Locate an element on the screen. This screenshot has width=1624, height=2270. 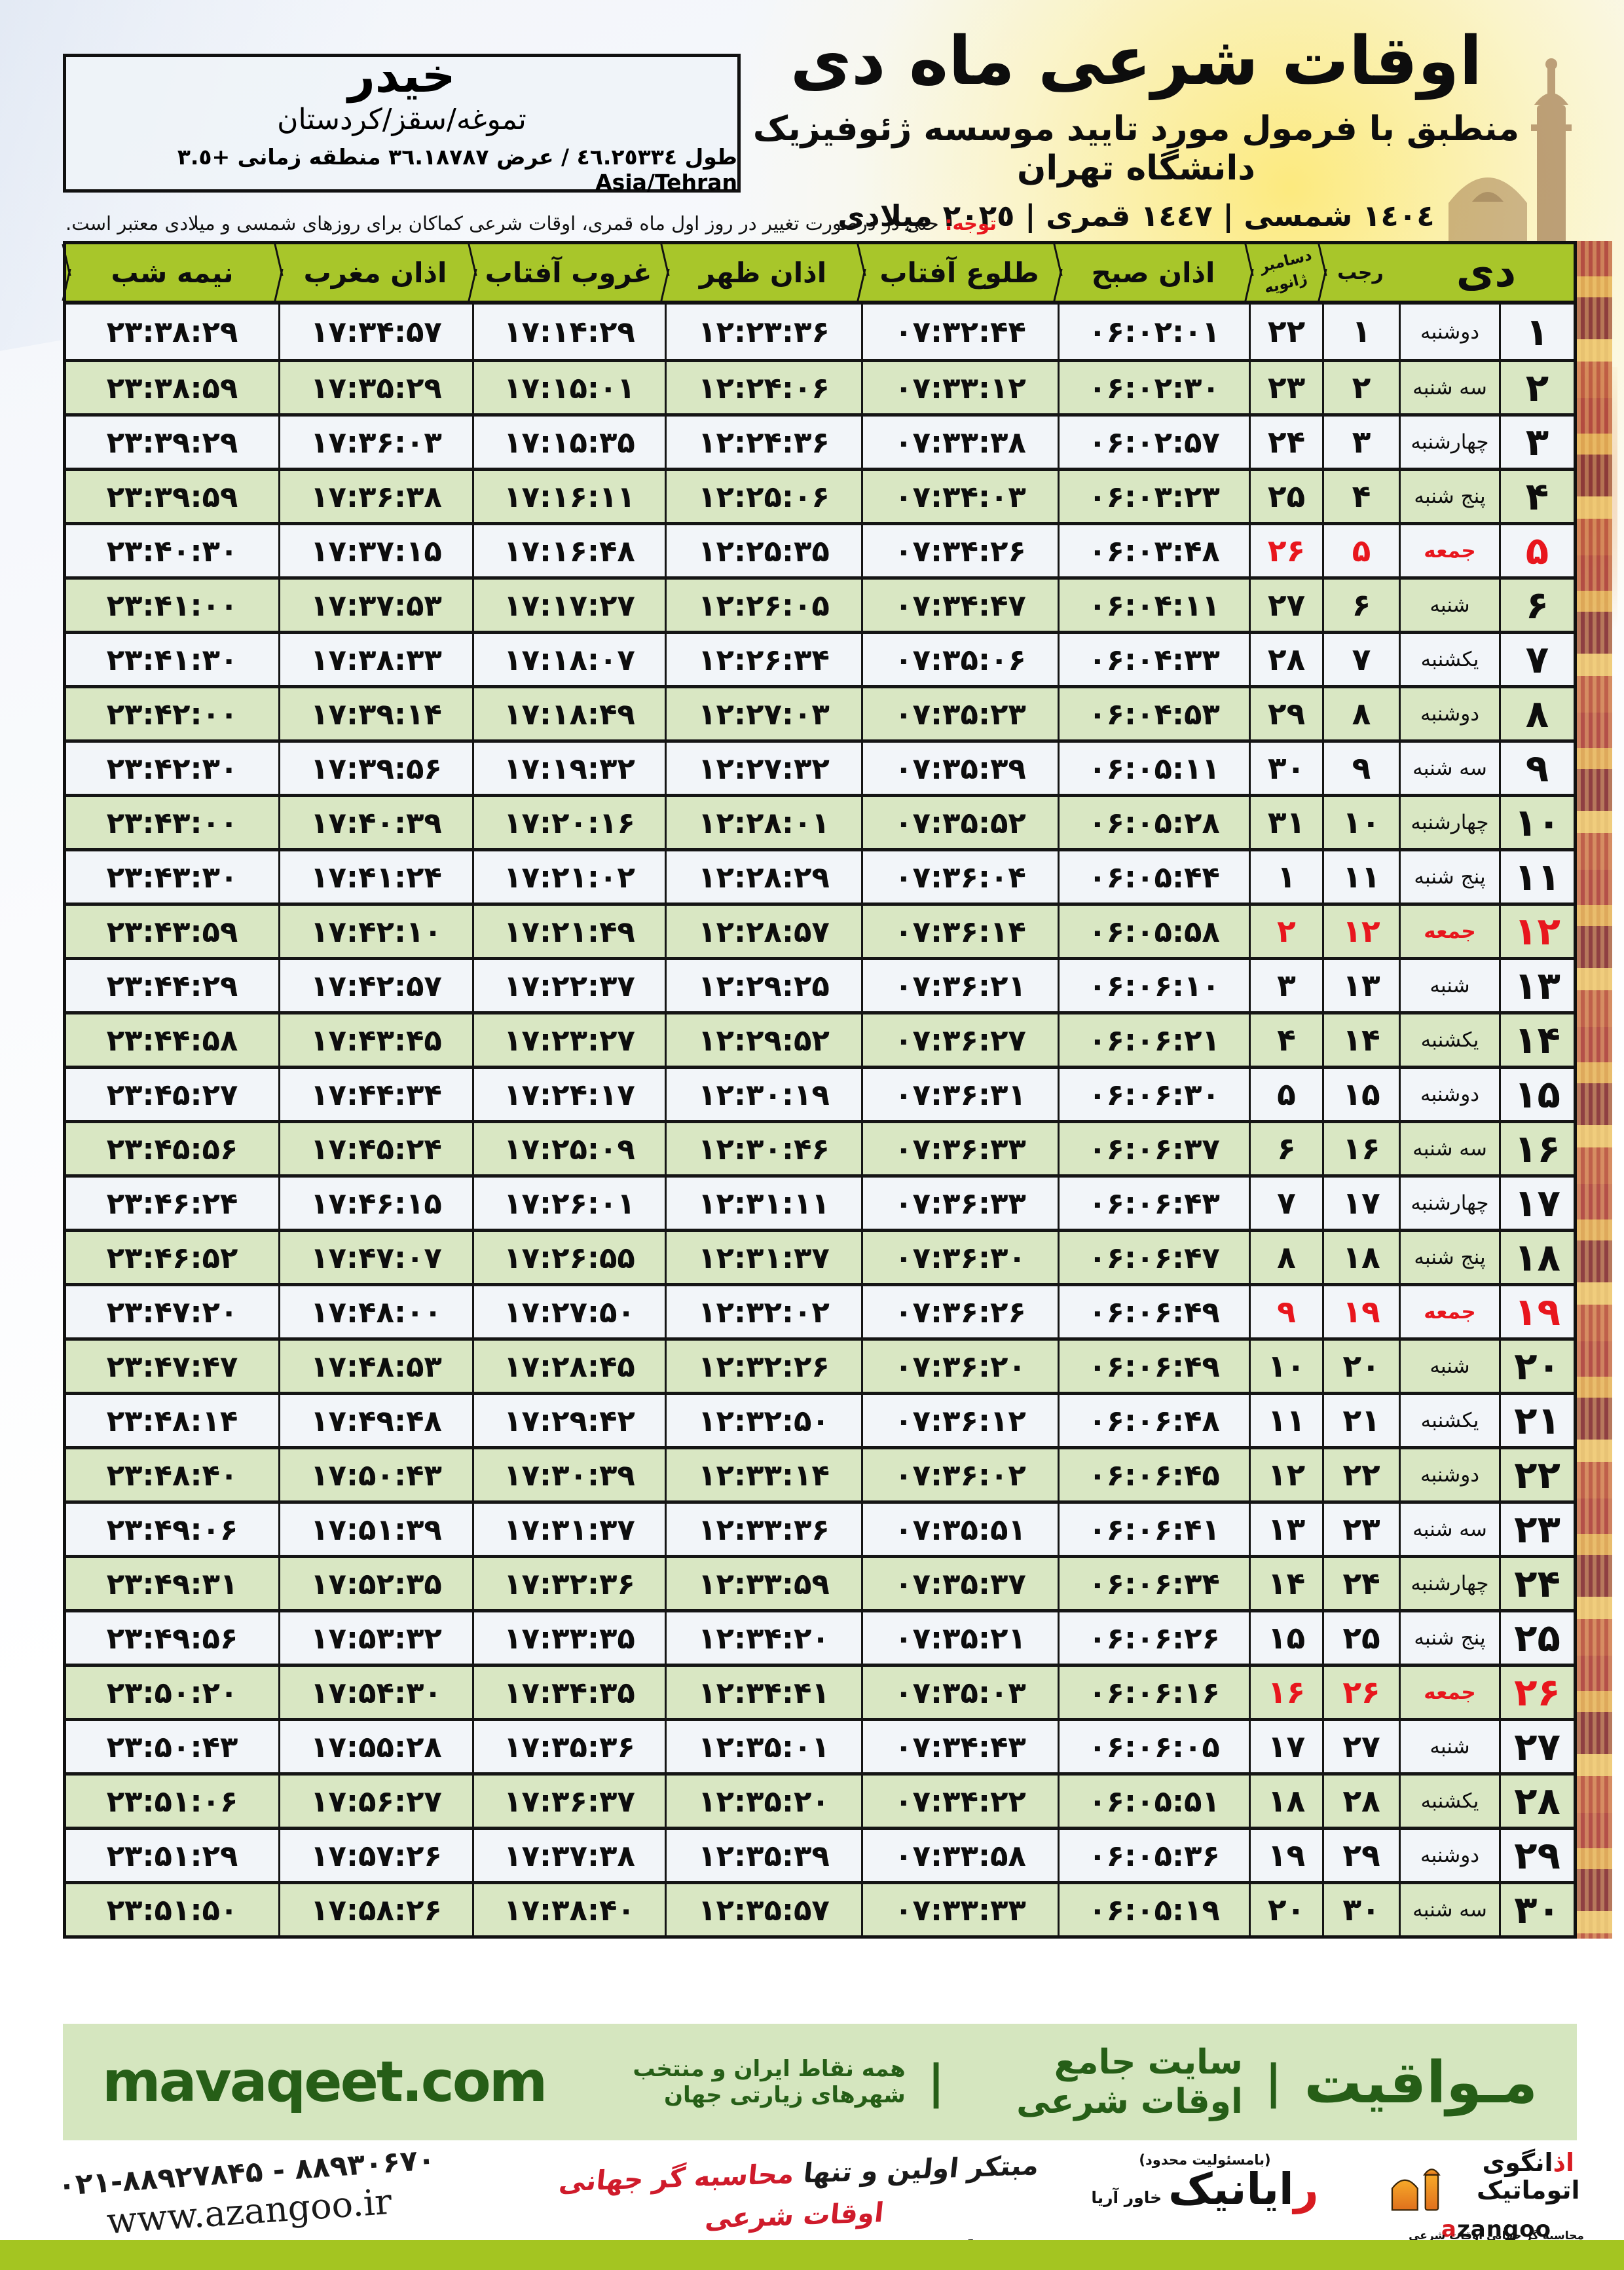
azan-zohr-time: ۱۲:۳۲:۰۲ is located at coordinates (763, 1311).